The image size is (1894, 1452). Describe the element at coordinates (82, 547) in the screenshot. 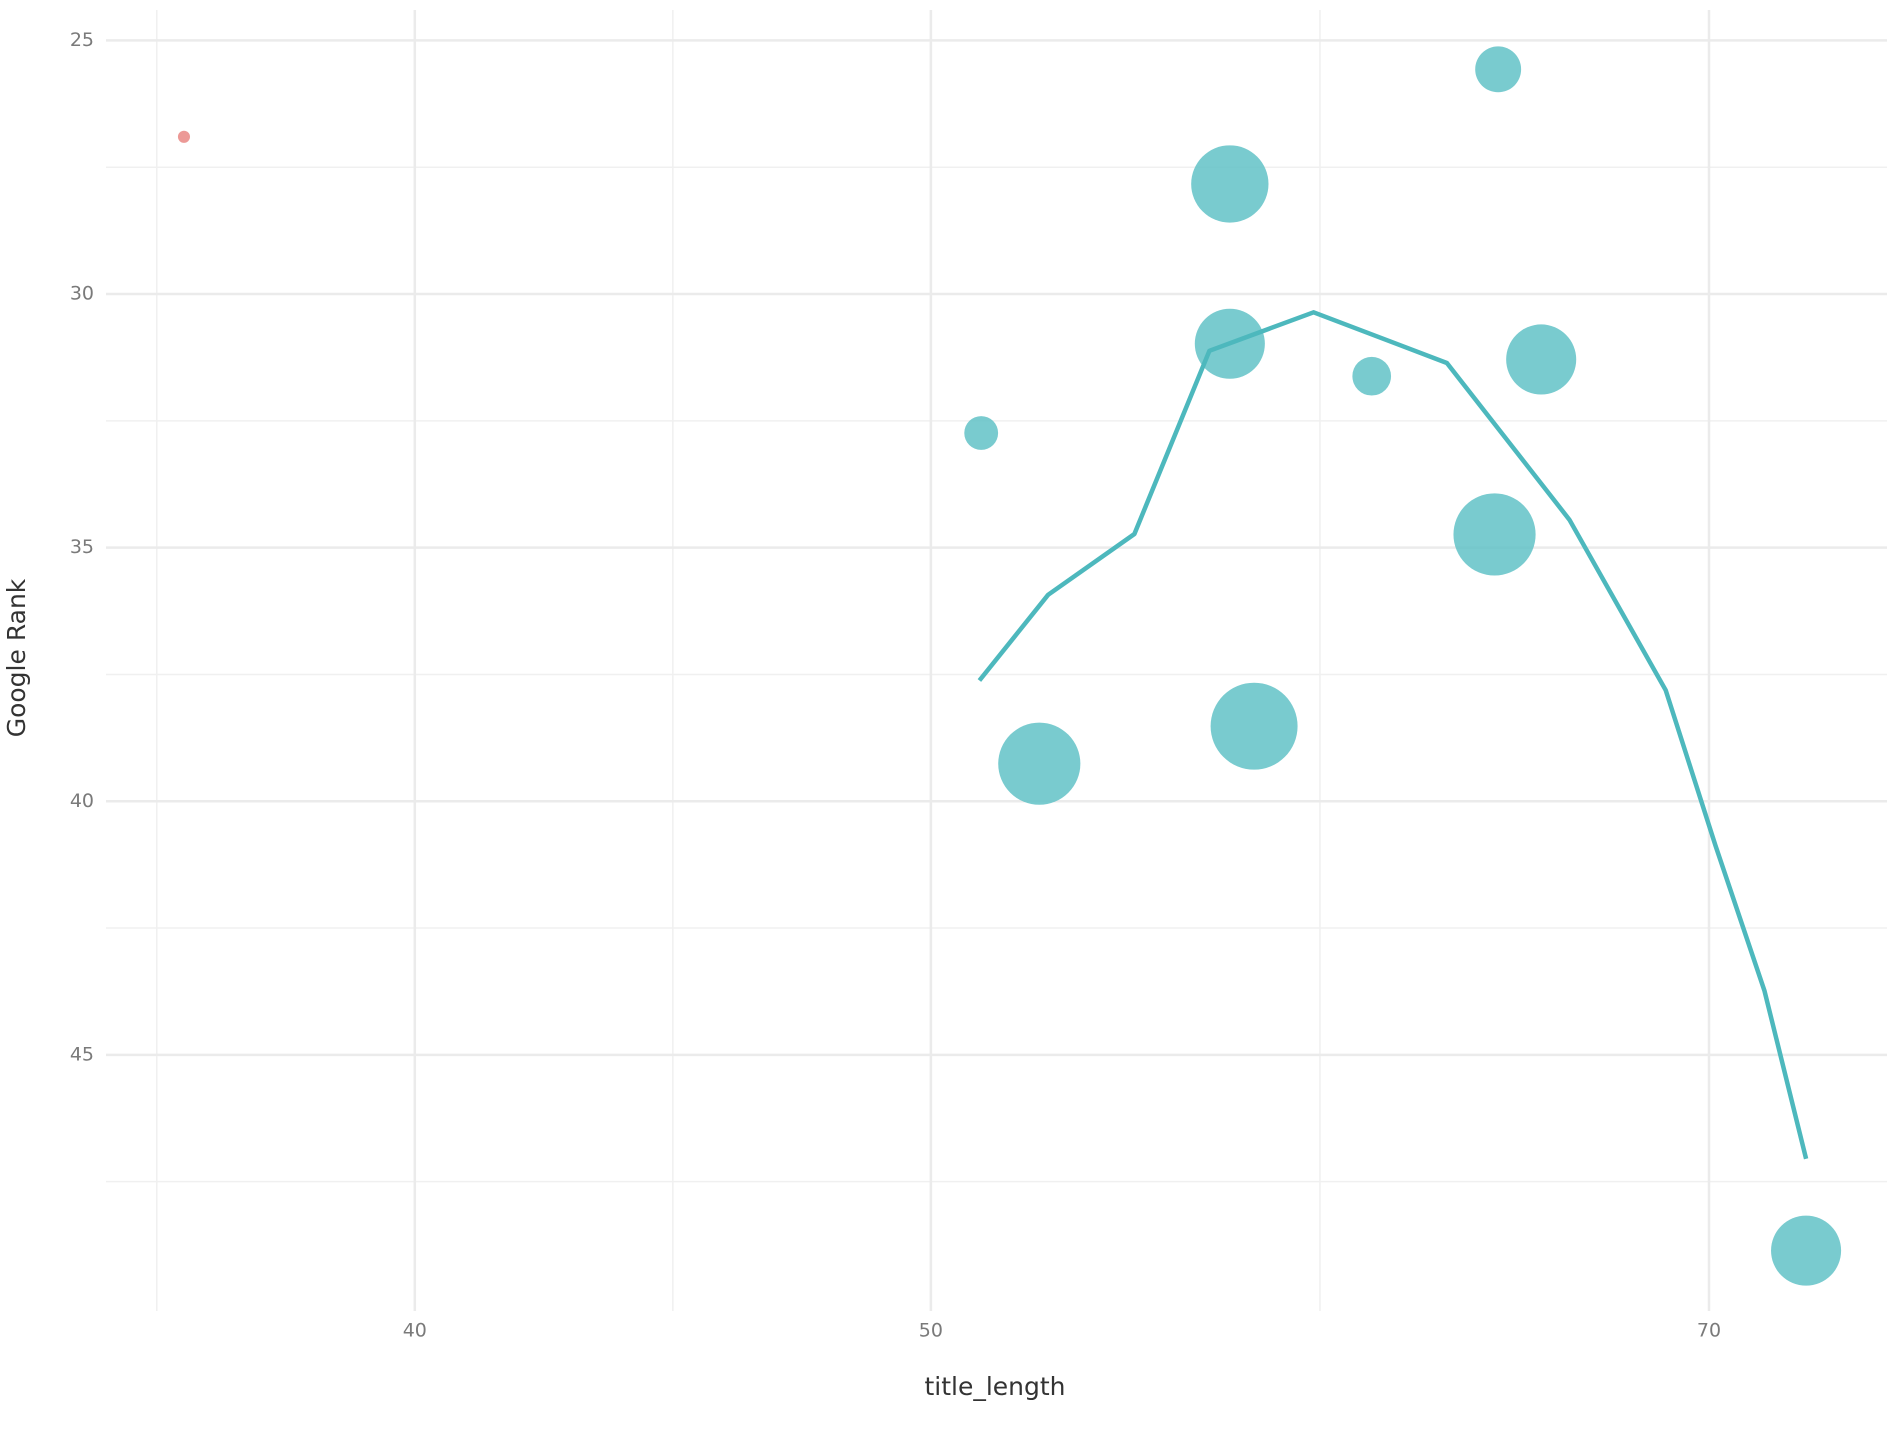

I see `y-tick-label: 35` at that location.